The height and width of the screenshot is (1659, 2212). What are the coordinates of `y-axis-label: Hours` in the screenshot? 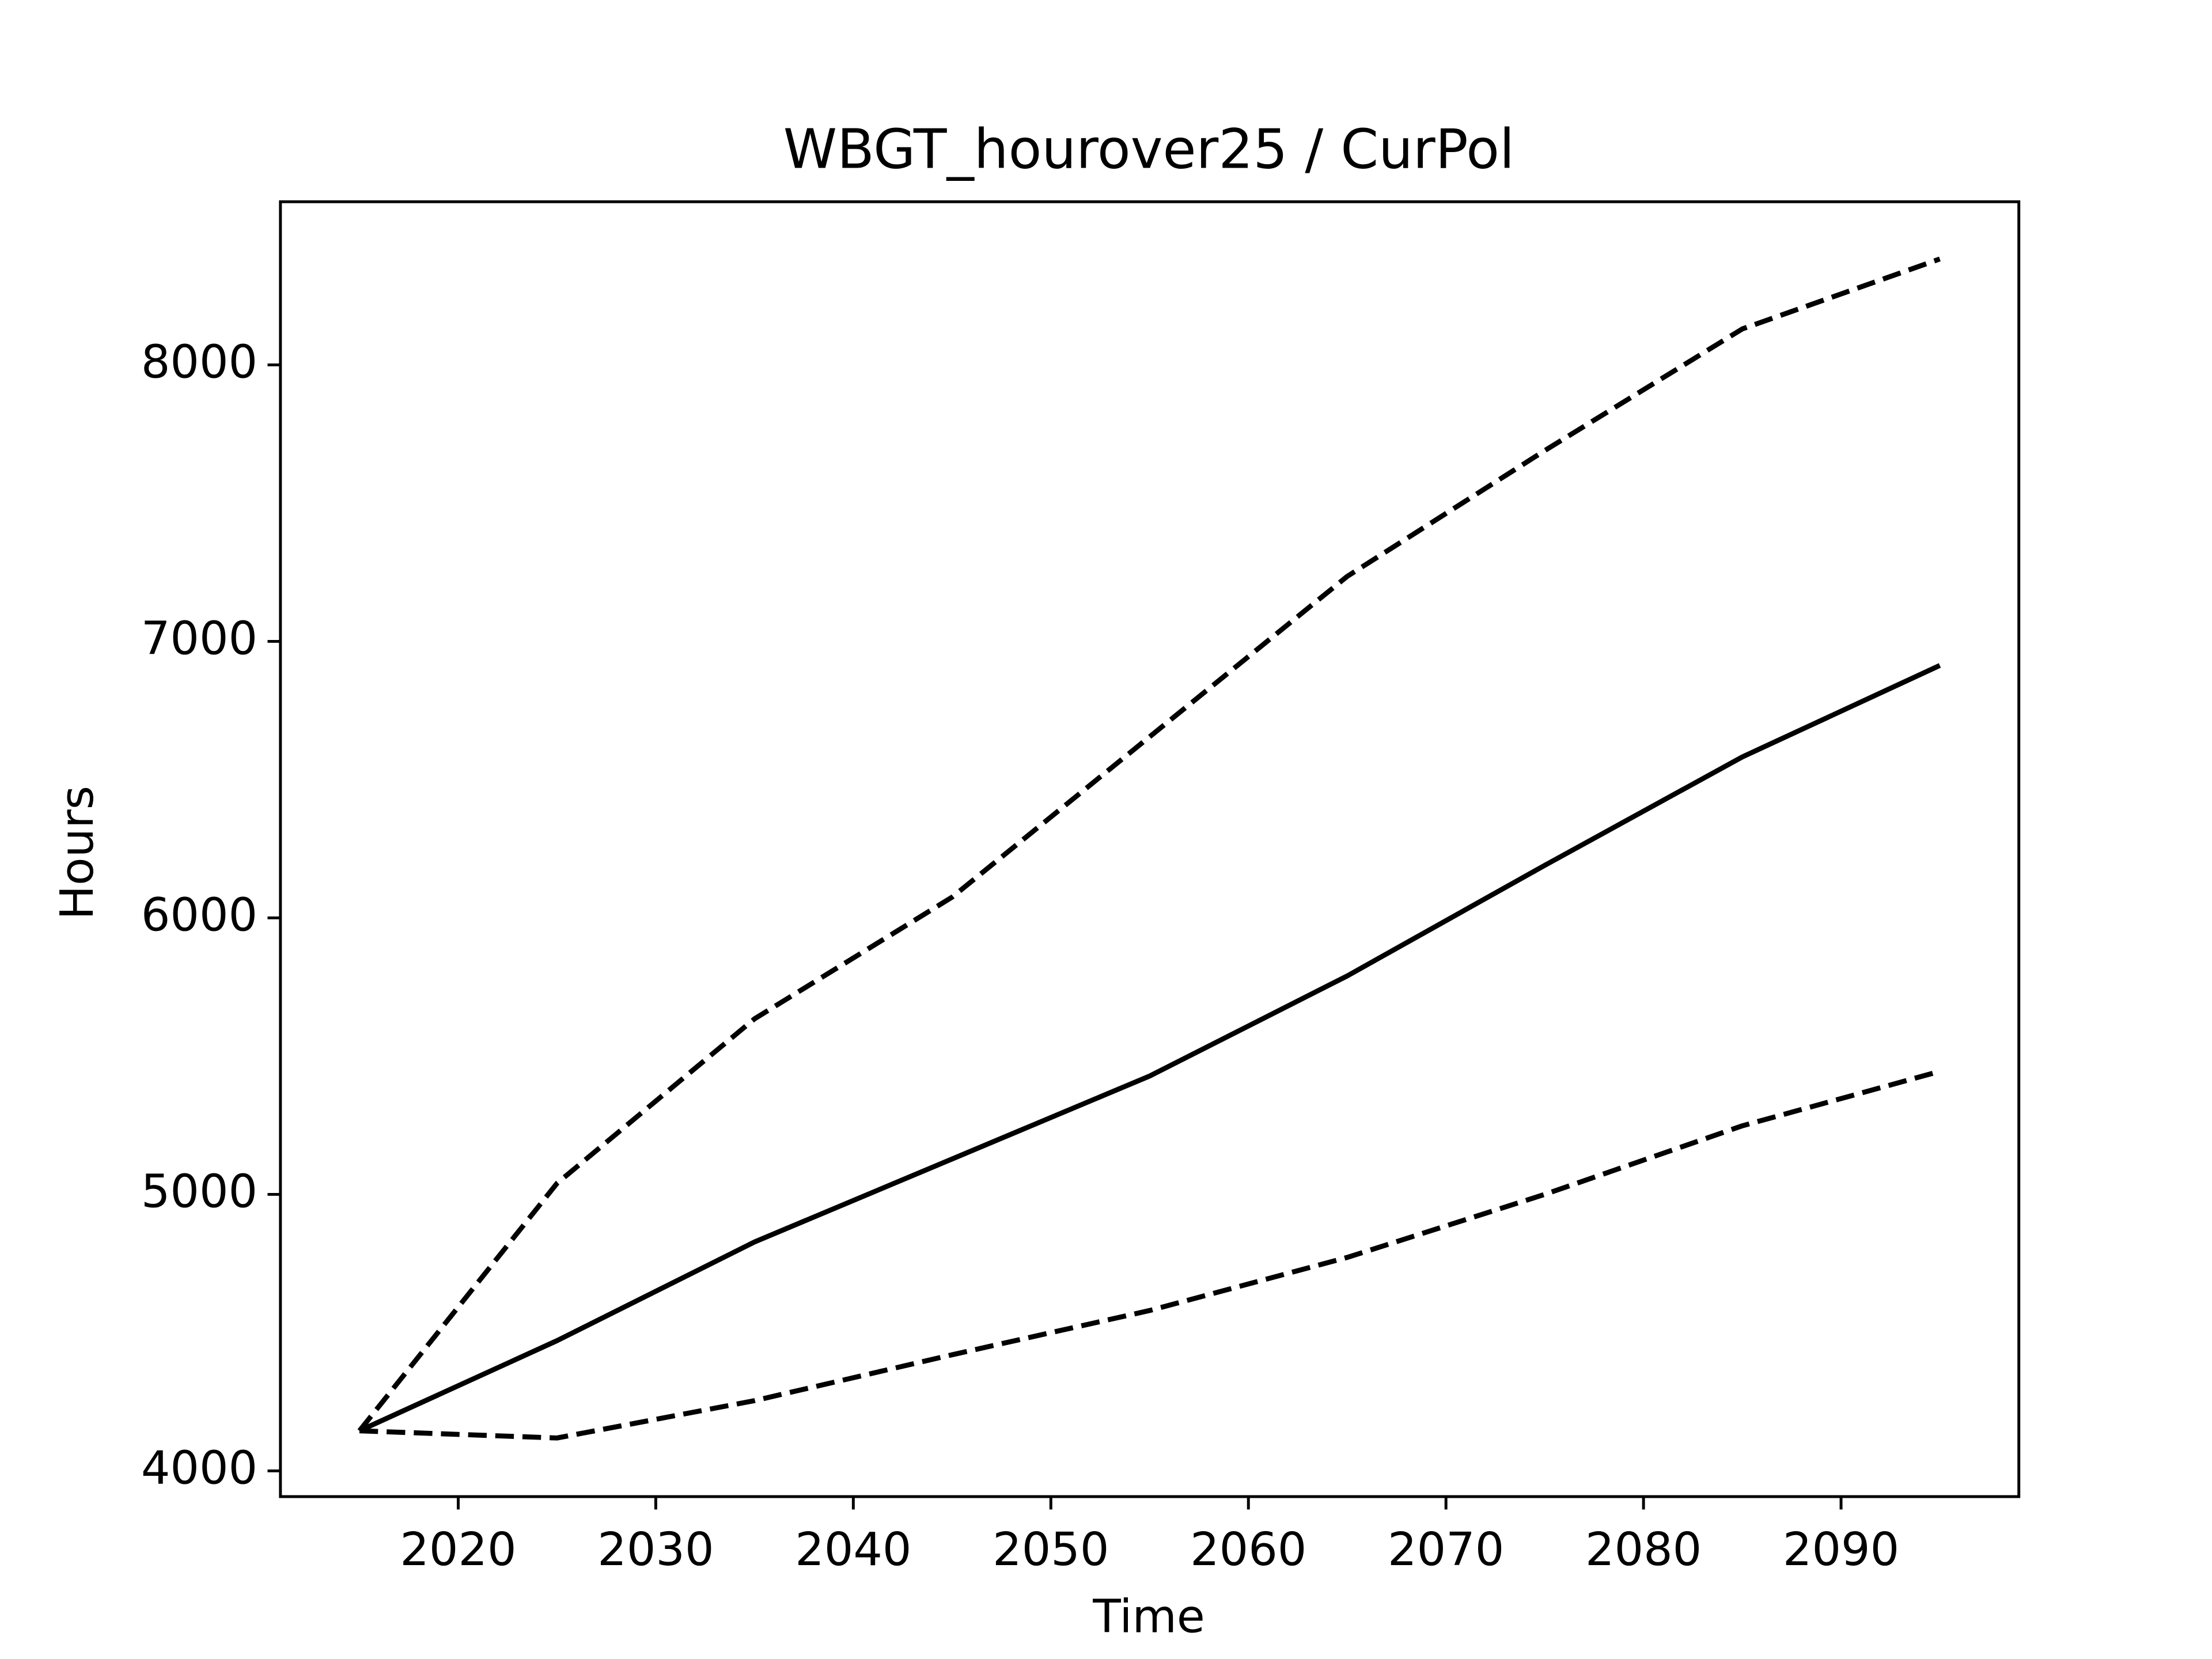 It's located at (77, 853).